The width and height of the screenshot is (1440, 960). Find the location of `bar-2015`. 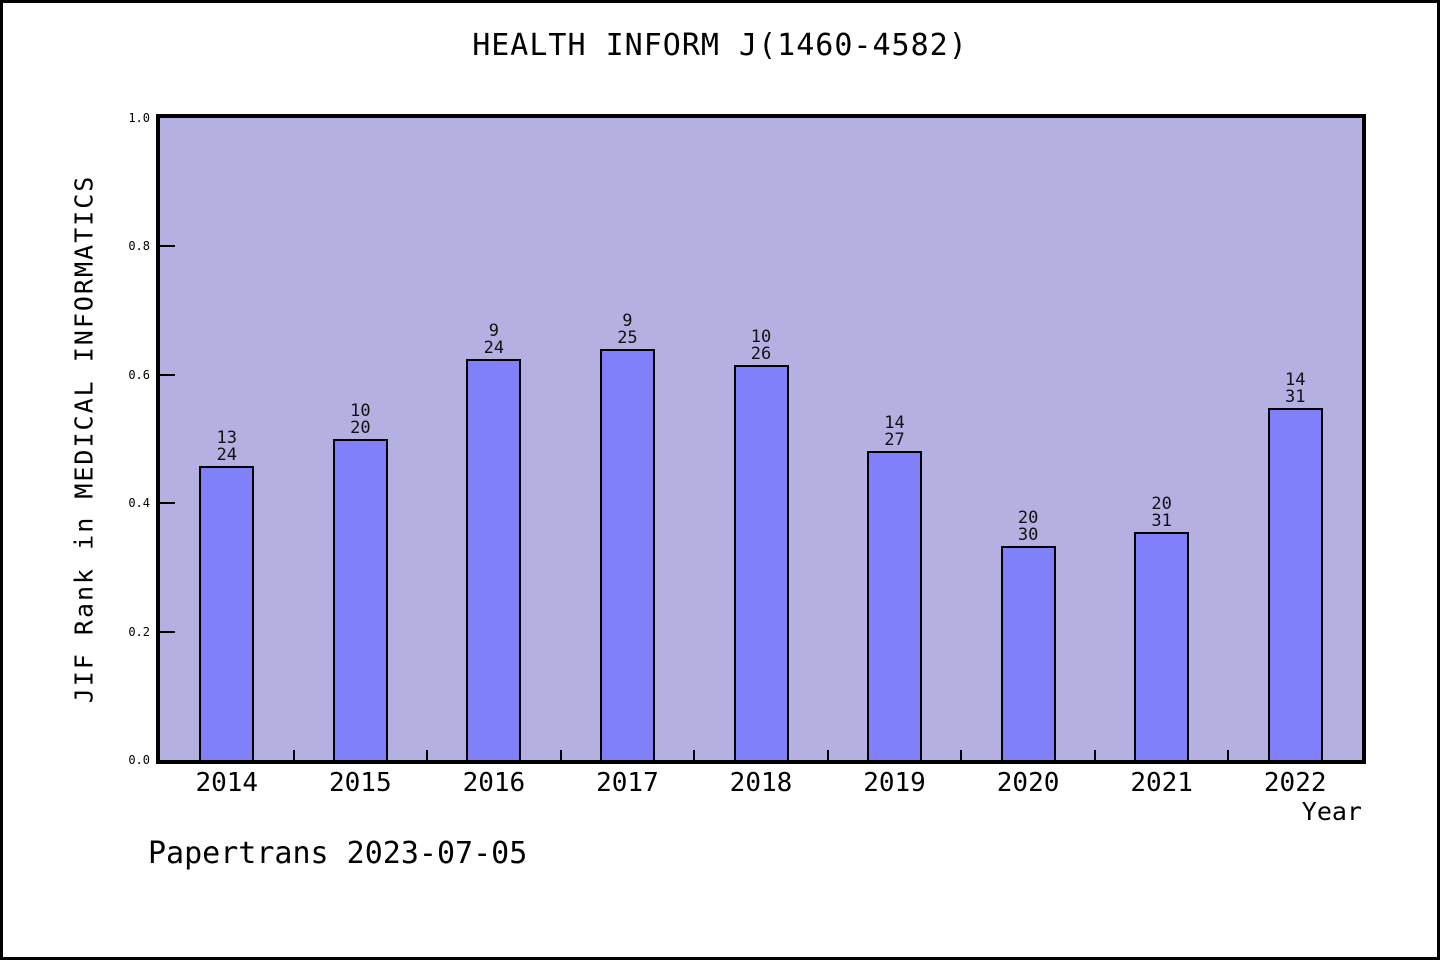

bar-2015 is located at coordinates (360, 599).